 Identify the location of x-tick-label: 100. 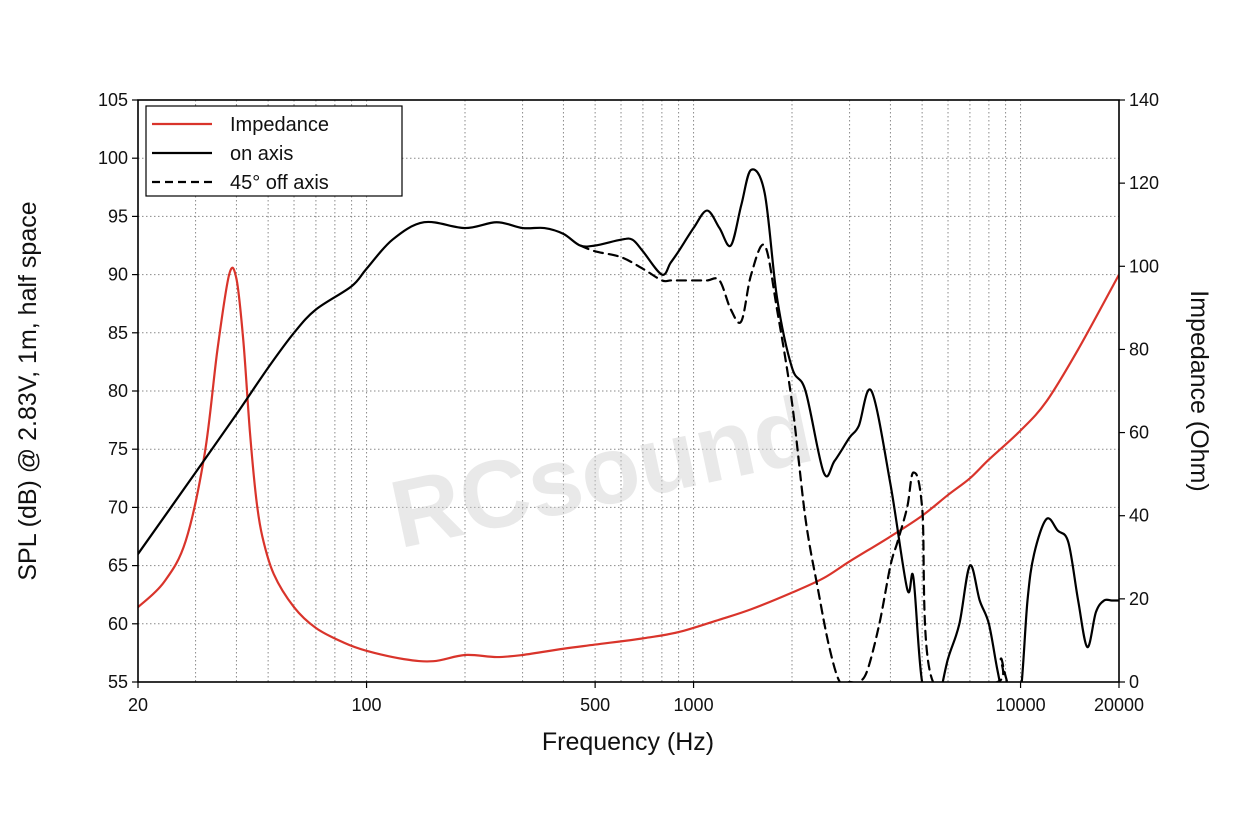
(367, 705).